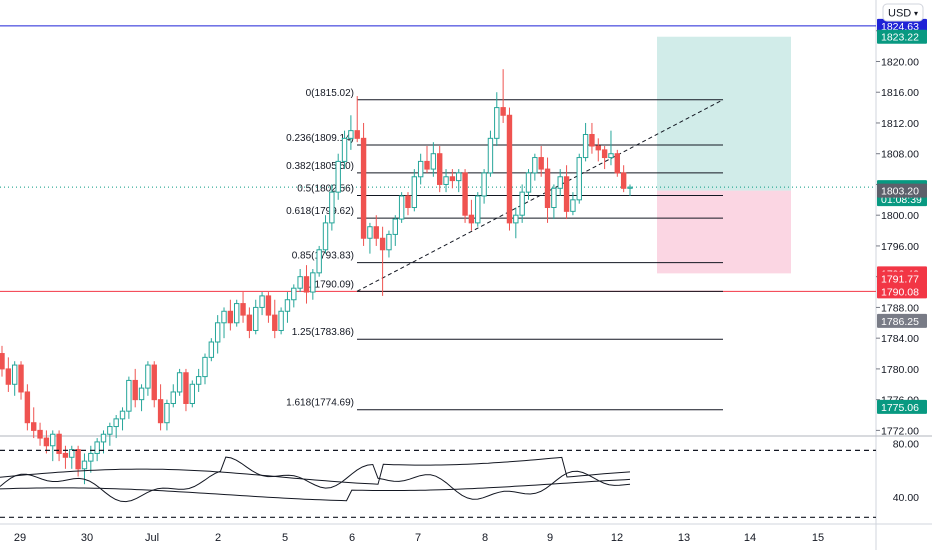 This screenshot has height=555, width=932. I want to click on fib-level-label: 0.382(1805.50), so click(320, 166).